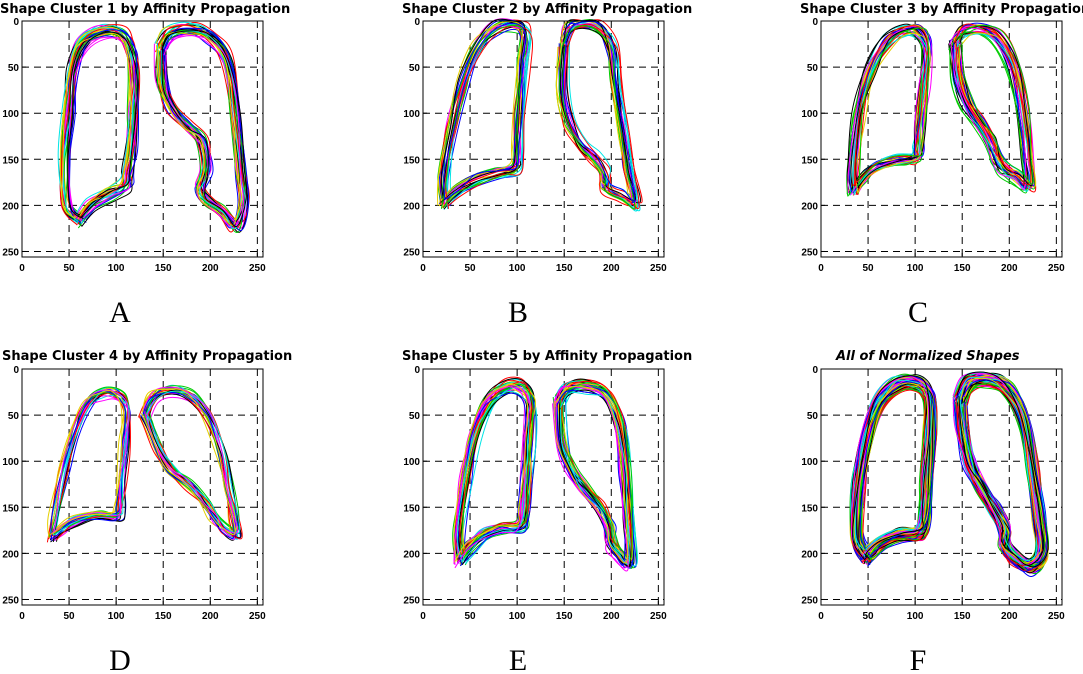  I want to click on panel-title: Shape Cluster 3 by Affinity Propagation, so click(941, 9).